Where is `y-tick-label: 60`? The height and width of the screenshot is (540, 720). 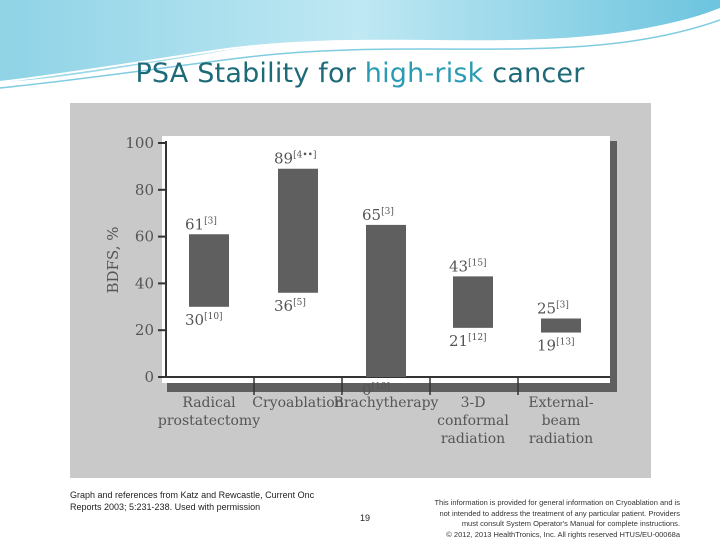 y-tick-label: 60 is located at coordinates (144, 237).